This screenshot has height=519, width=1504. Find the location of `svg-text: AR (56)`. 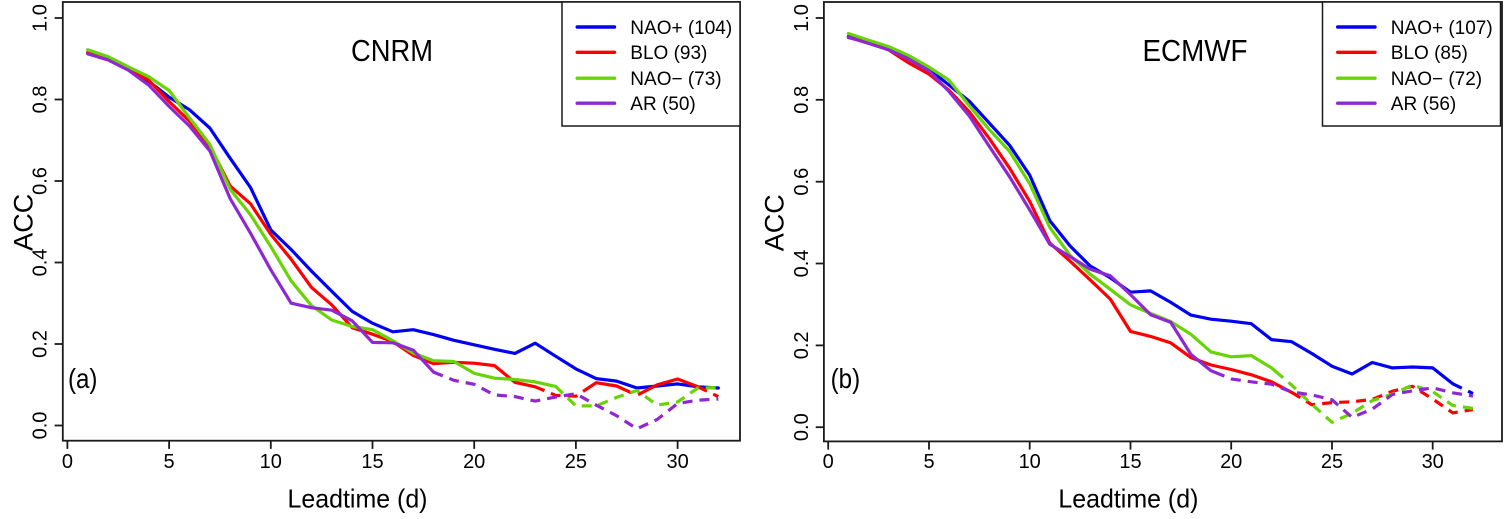

svg-text: AR (56) is located at coordinates (1423, 104).